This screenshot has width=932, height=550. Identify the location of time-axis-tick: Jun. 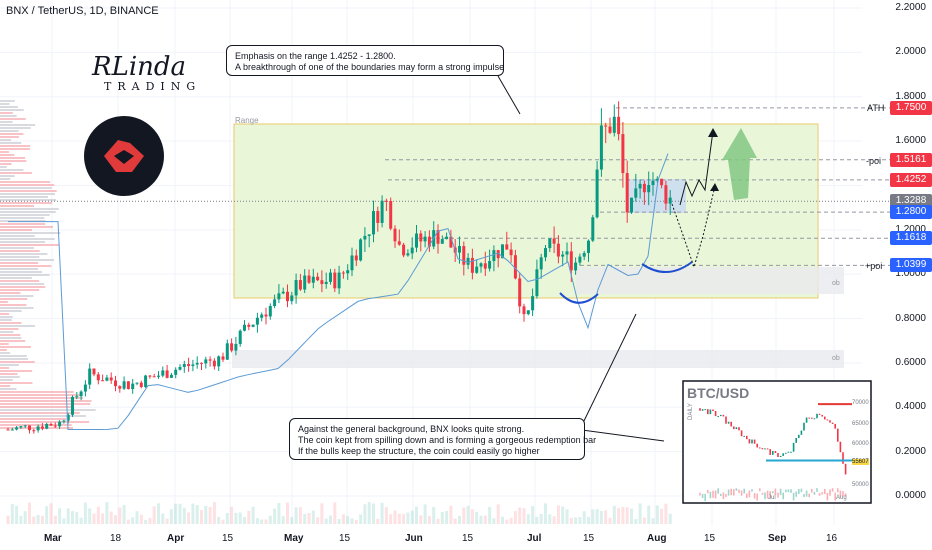
(414, 538).